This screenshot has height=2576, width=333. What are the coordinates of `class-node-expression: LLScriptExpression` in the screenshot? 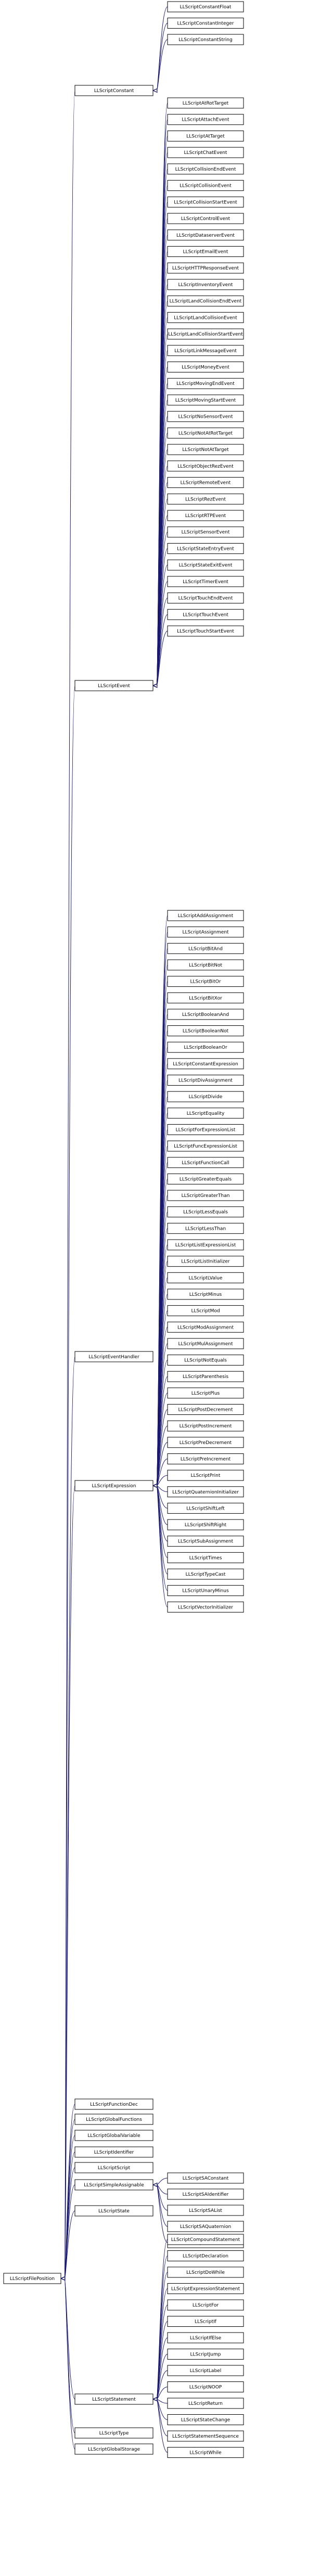 It's located at (113, 1485).